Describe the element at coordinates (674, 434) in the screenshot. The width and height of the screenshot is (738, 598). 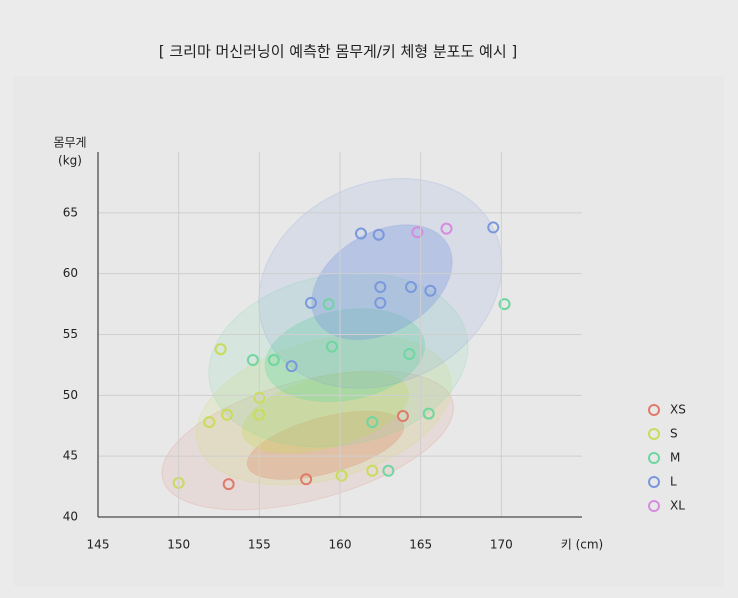
I see `legend-label: S` at that location.